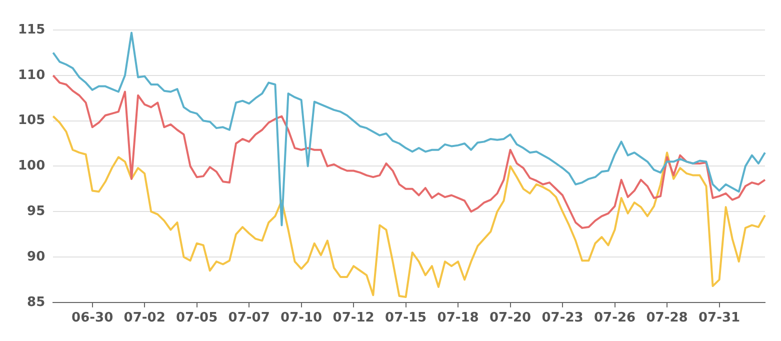  I want to click on x-tick-label: 07-07, so click(249, 318).